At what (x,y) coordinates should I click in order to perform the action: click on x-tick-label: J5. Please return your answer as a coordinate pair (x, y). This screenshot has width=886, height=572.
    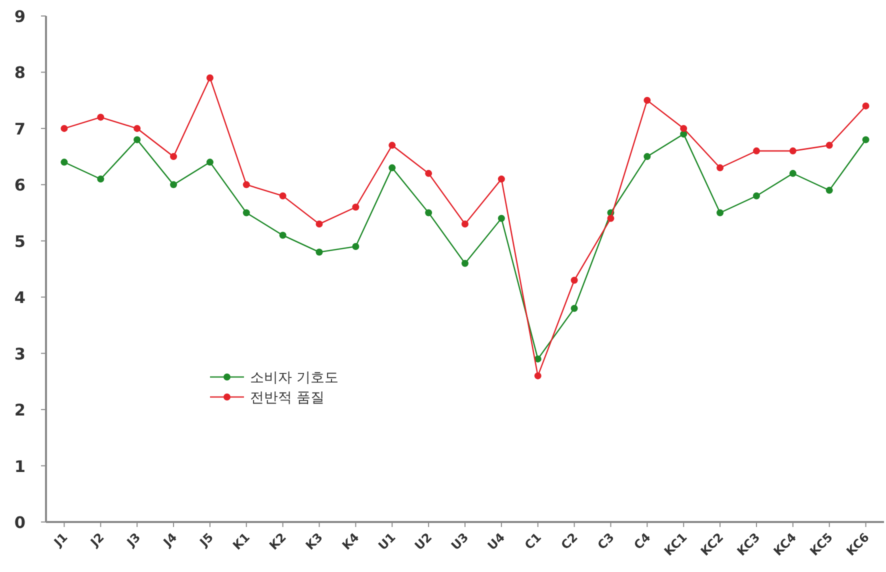
    Looking at the image, I should click on (206, 540).